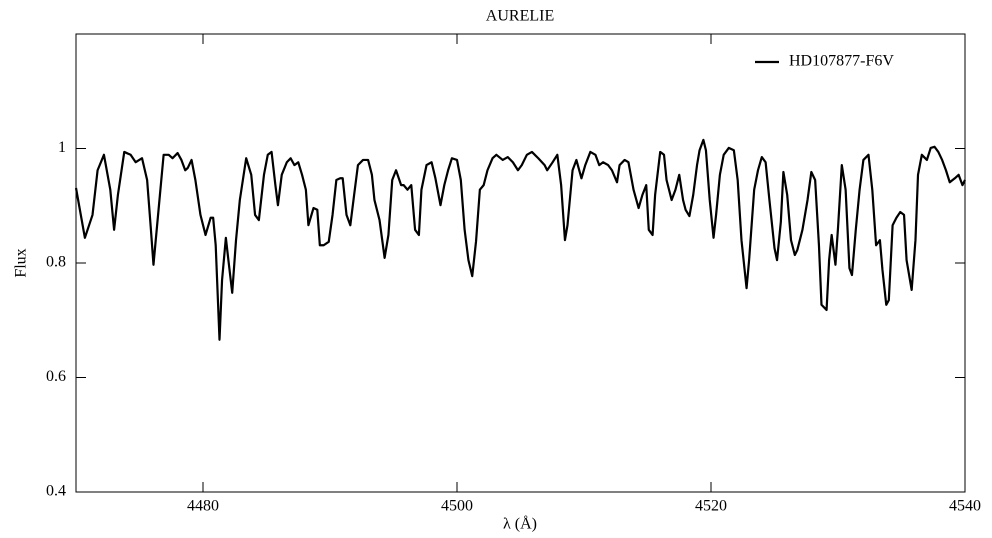 Image resolution: width=992 pixels, height=538 pixels. What do you see at coordinates (520, 524) in the screenshot?
I see `x-axis-label: λ (Å)` at bounding box center [520, 524].